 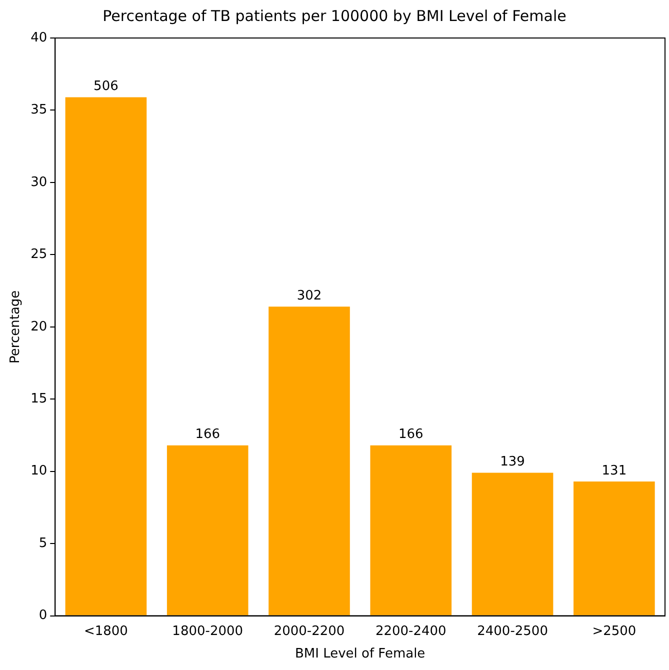 I want to click on y-tick-label: 0, so click(x=43, y=616).